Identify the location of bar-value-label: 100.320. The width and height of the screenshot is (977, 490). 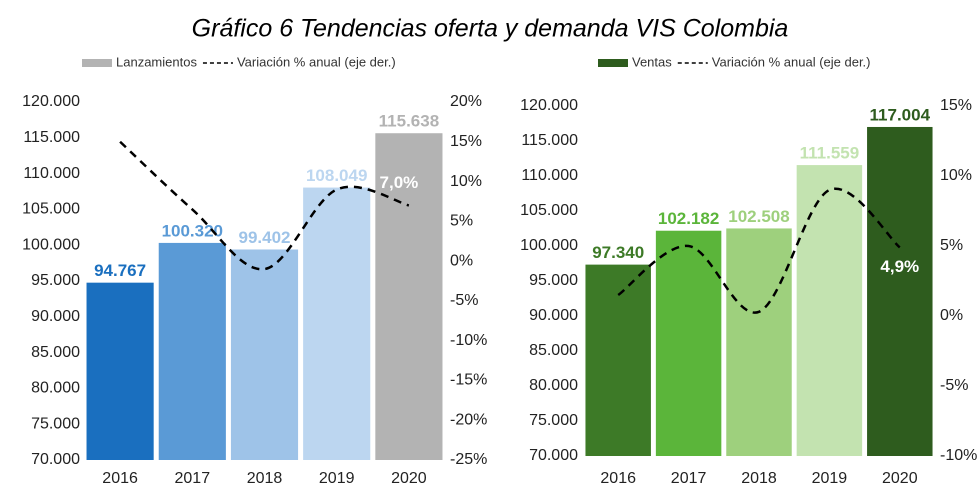
(192, 230).